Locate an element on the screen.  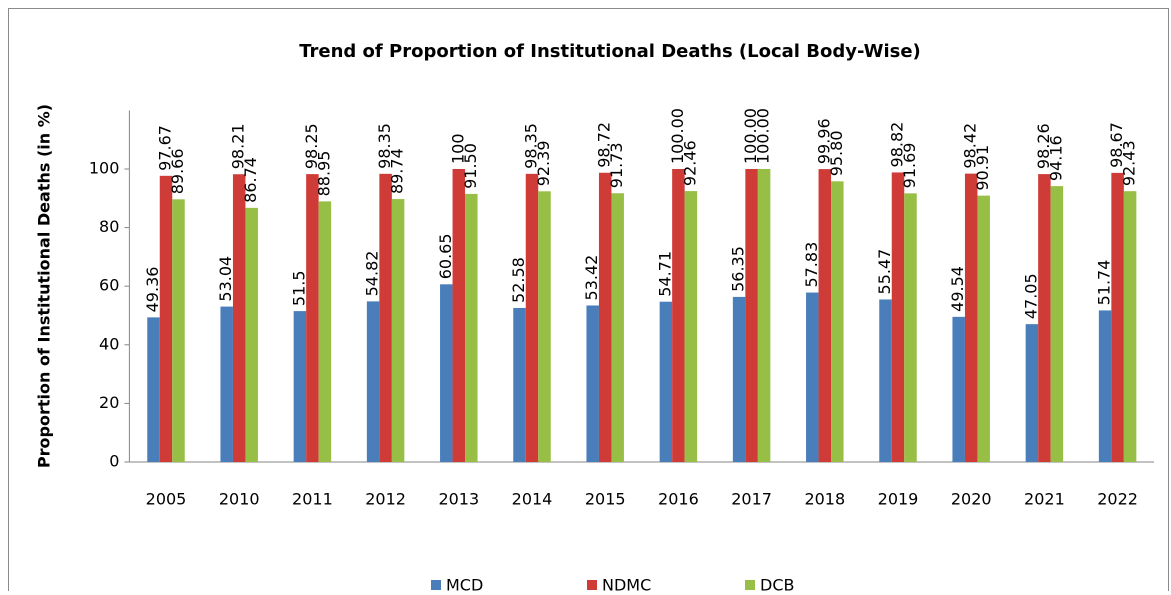
y-tick-label: 0 is located at coordinates (114, 461).